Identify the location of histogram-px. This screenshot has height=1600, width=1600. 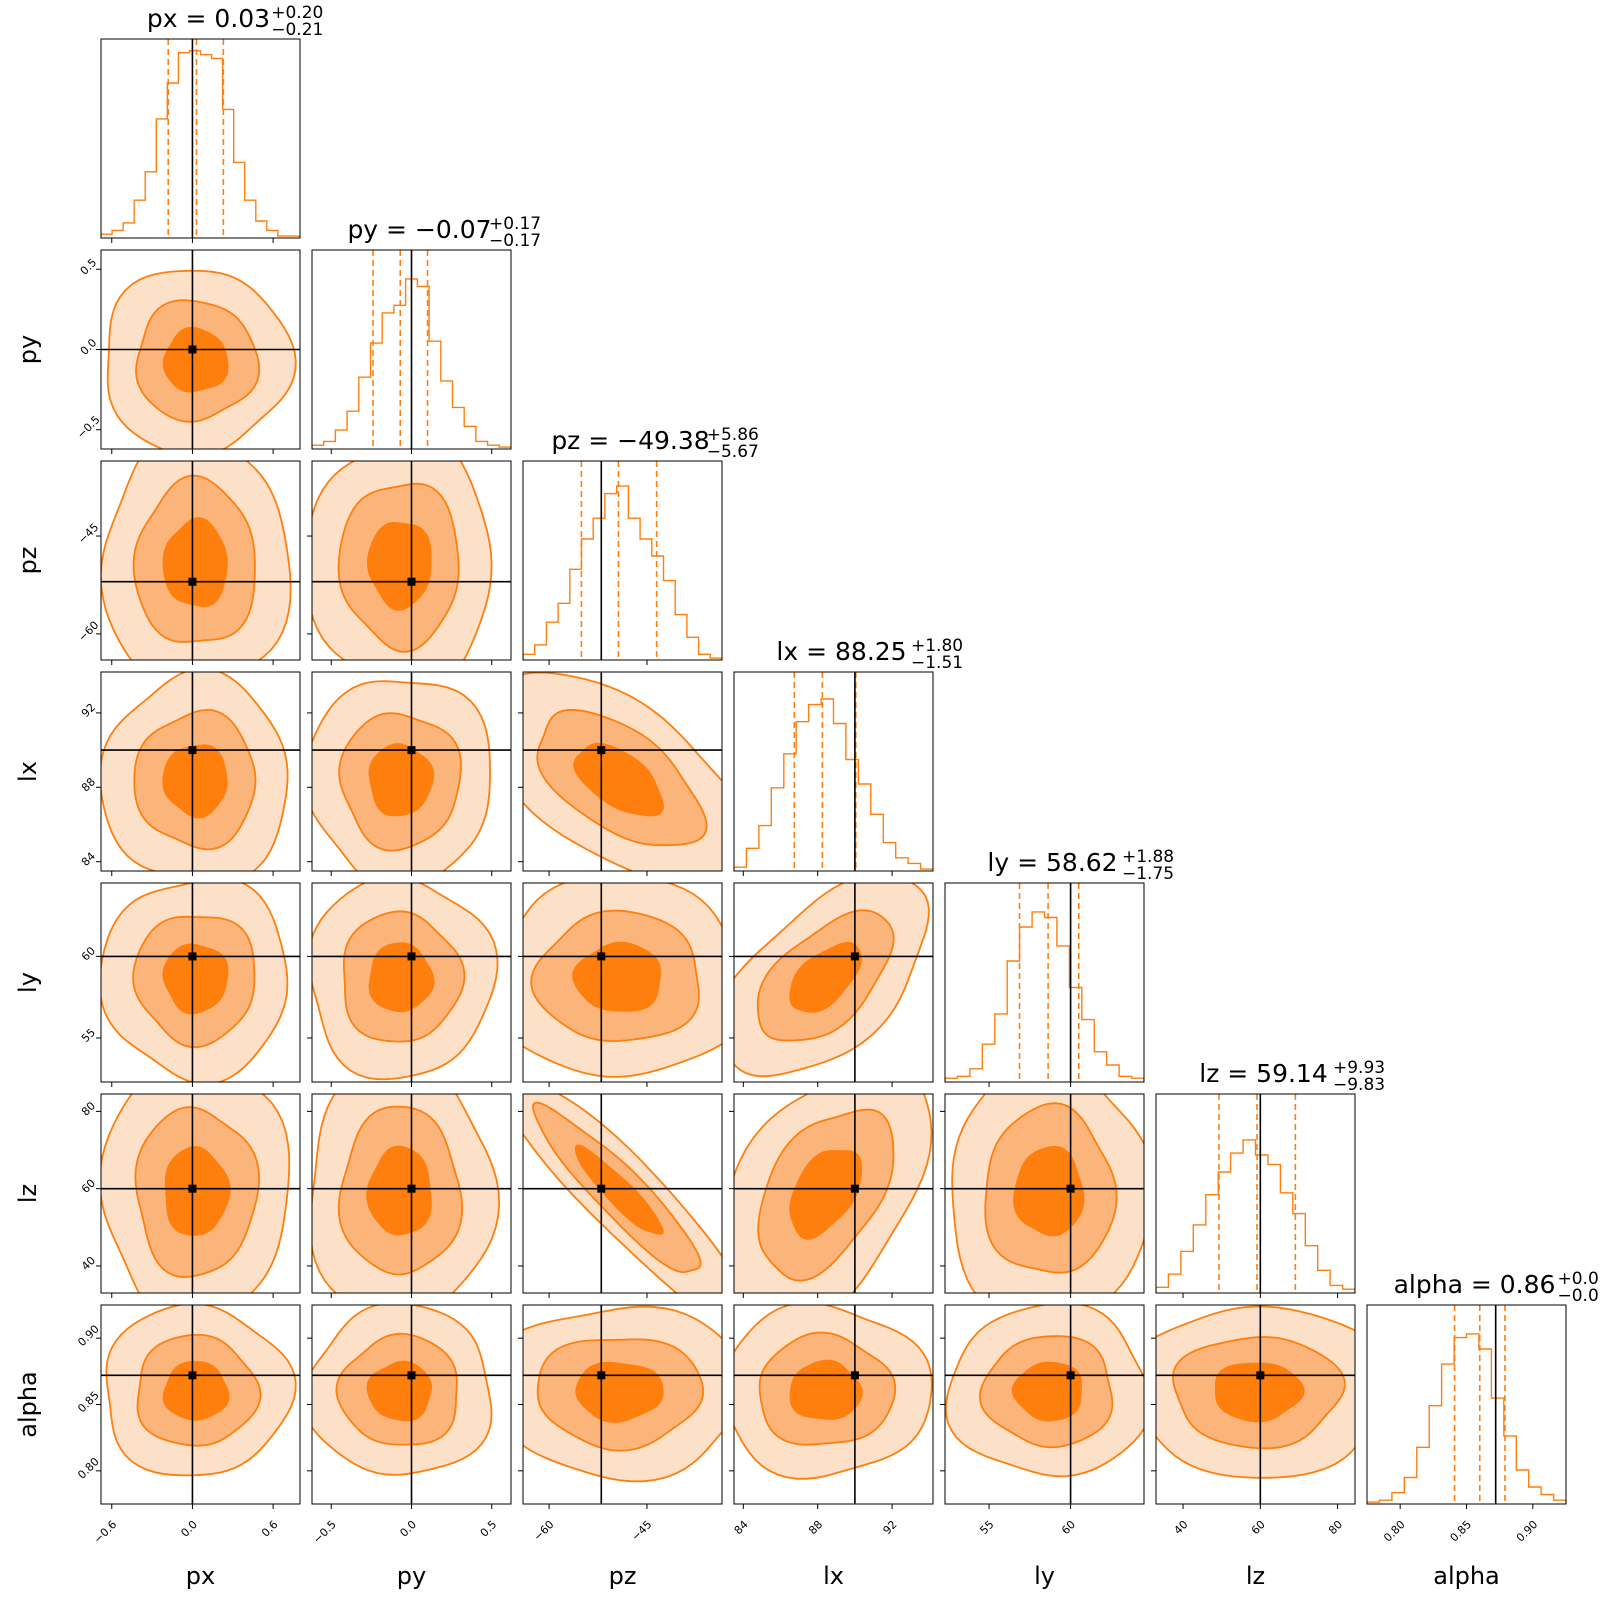
(200, 144).